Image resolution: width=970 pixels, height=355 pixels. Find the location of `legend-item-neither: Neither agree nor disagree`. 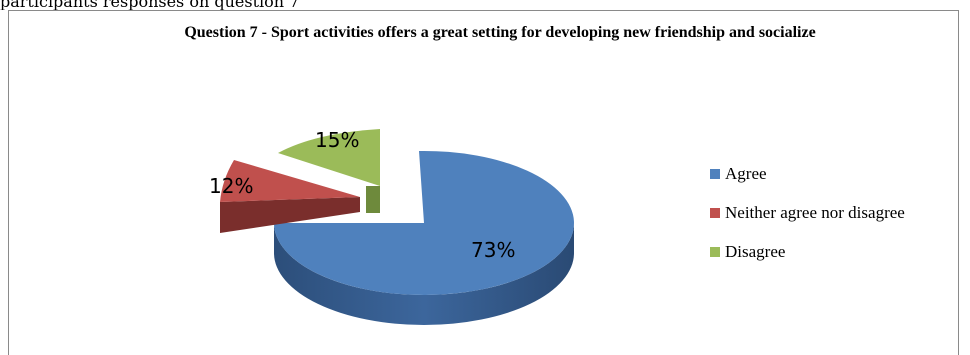

legend-item-neither: Neither agree nor disagree is located at coordinates (807, 213).